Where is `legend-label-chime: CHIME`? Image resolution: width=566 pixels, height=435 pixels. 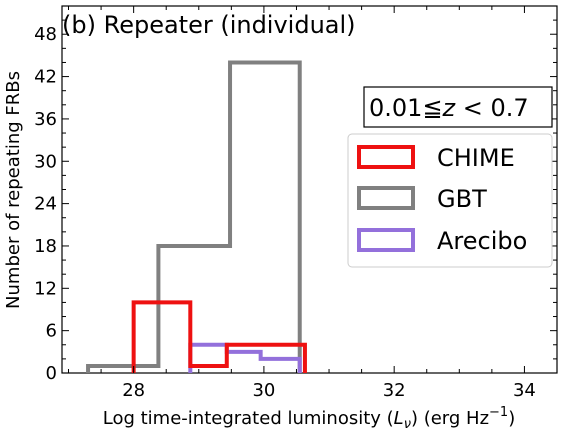
legend-label-chime: CHIME is located at coordinates (476, 158).